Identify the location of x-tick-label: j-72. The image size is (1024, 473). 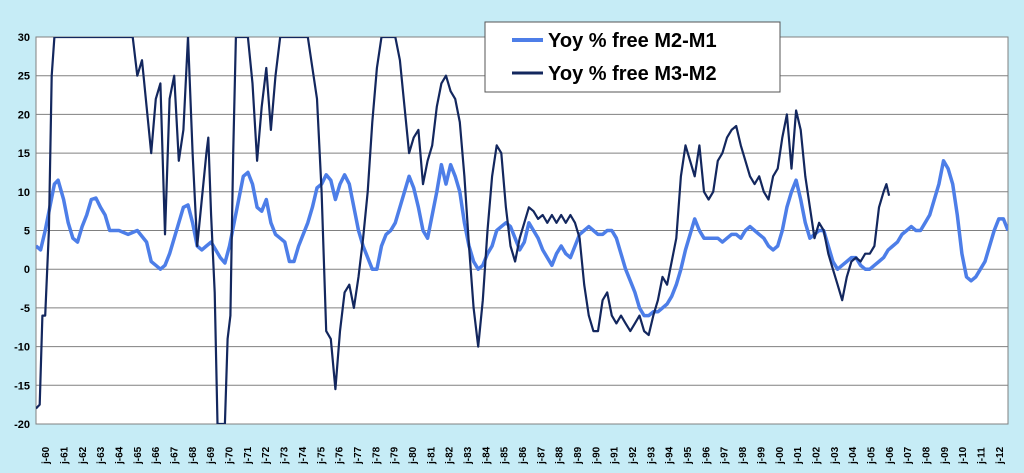
(266, 455).